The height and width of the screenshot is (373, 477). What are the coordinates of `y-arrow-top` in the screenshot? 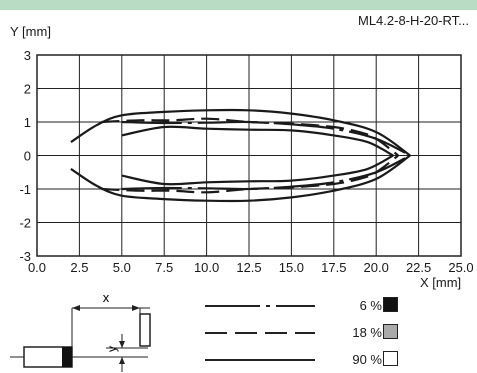 It's located at (122, 344).